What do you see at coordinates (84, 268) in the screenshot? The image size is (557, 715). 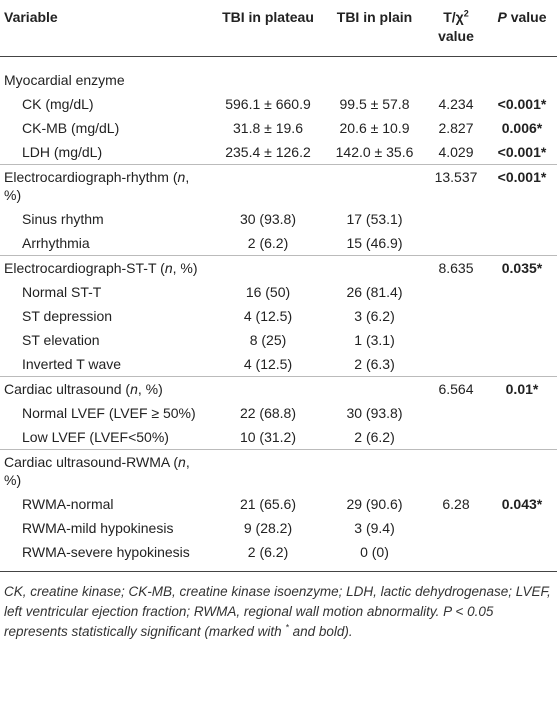 I see `label-text: Electrocardiograph-ST-T (` at bounding box center [84, 268].